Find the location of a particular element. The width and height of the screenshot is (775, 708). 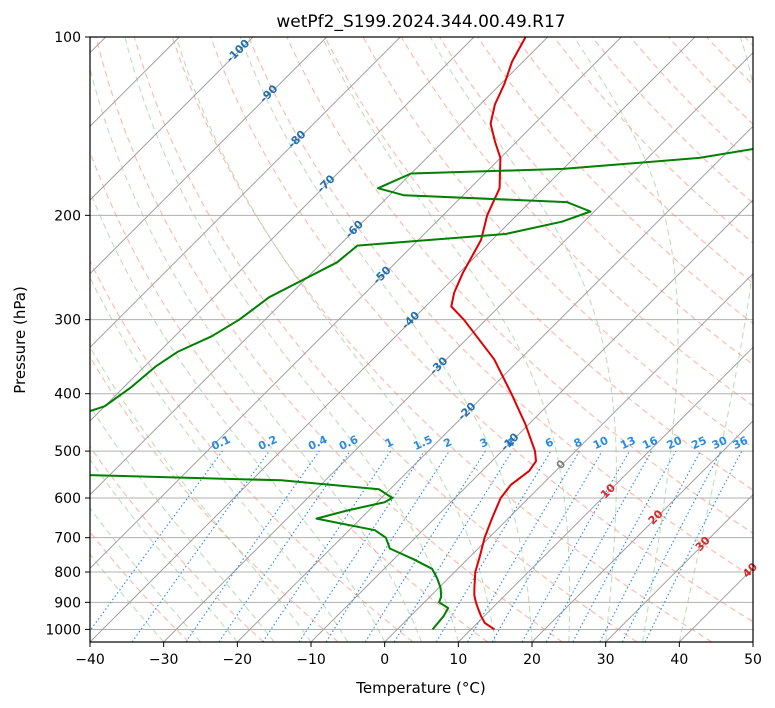

x-axis-label: Temperature (°C) is located at coordinates (420, 688).